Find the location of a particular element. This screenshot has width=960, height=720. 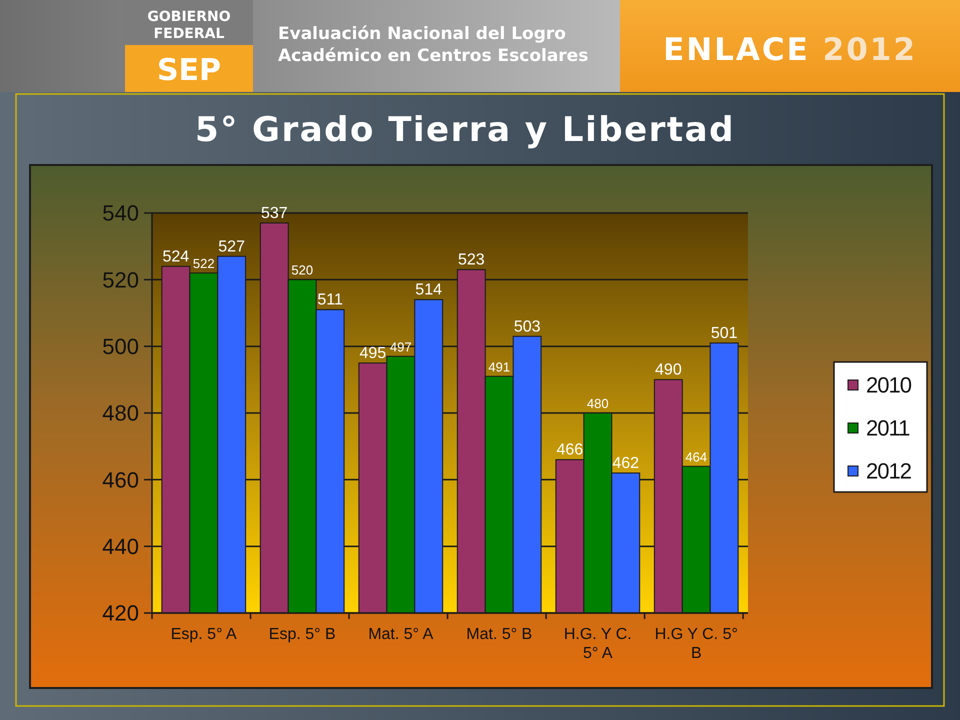

data-label: 497 is located at coordinates (401, 346).